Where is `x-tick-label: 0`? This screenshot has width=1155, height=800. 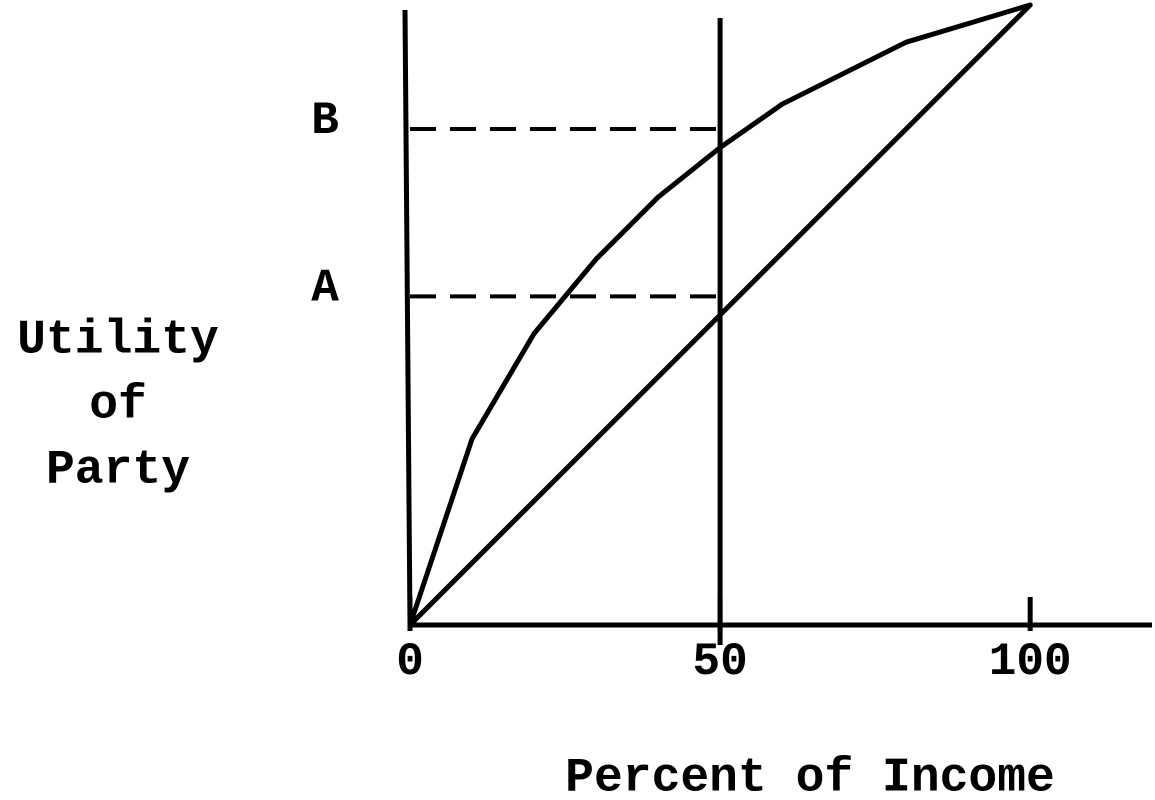 x-tick-label: 0 is located at coordinates (410, 662).